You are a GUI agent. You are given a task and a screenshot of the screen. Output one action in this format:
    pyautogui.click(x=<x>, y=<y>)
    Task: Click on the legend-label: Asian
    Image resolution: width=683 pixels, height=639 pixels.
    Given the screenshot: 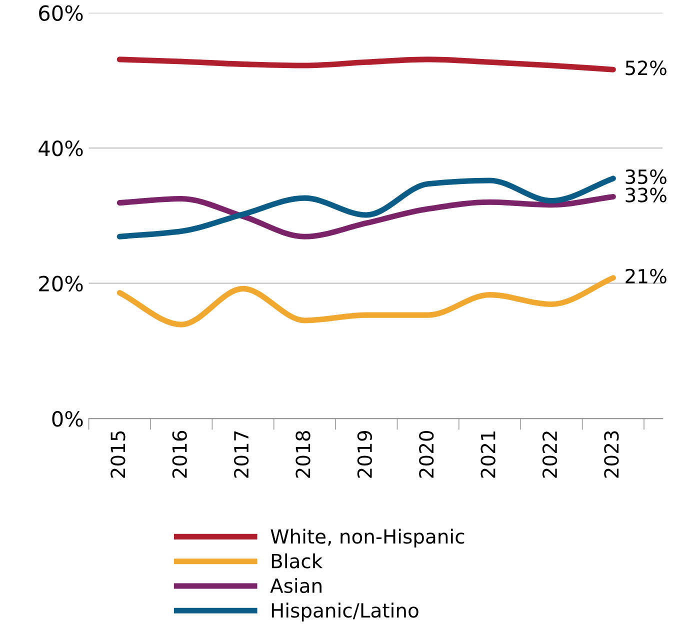 What is the action you would take?
    pyautogui.click(x=296, y=586)
    